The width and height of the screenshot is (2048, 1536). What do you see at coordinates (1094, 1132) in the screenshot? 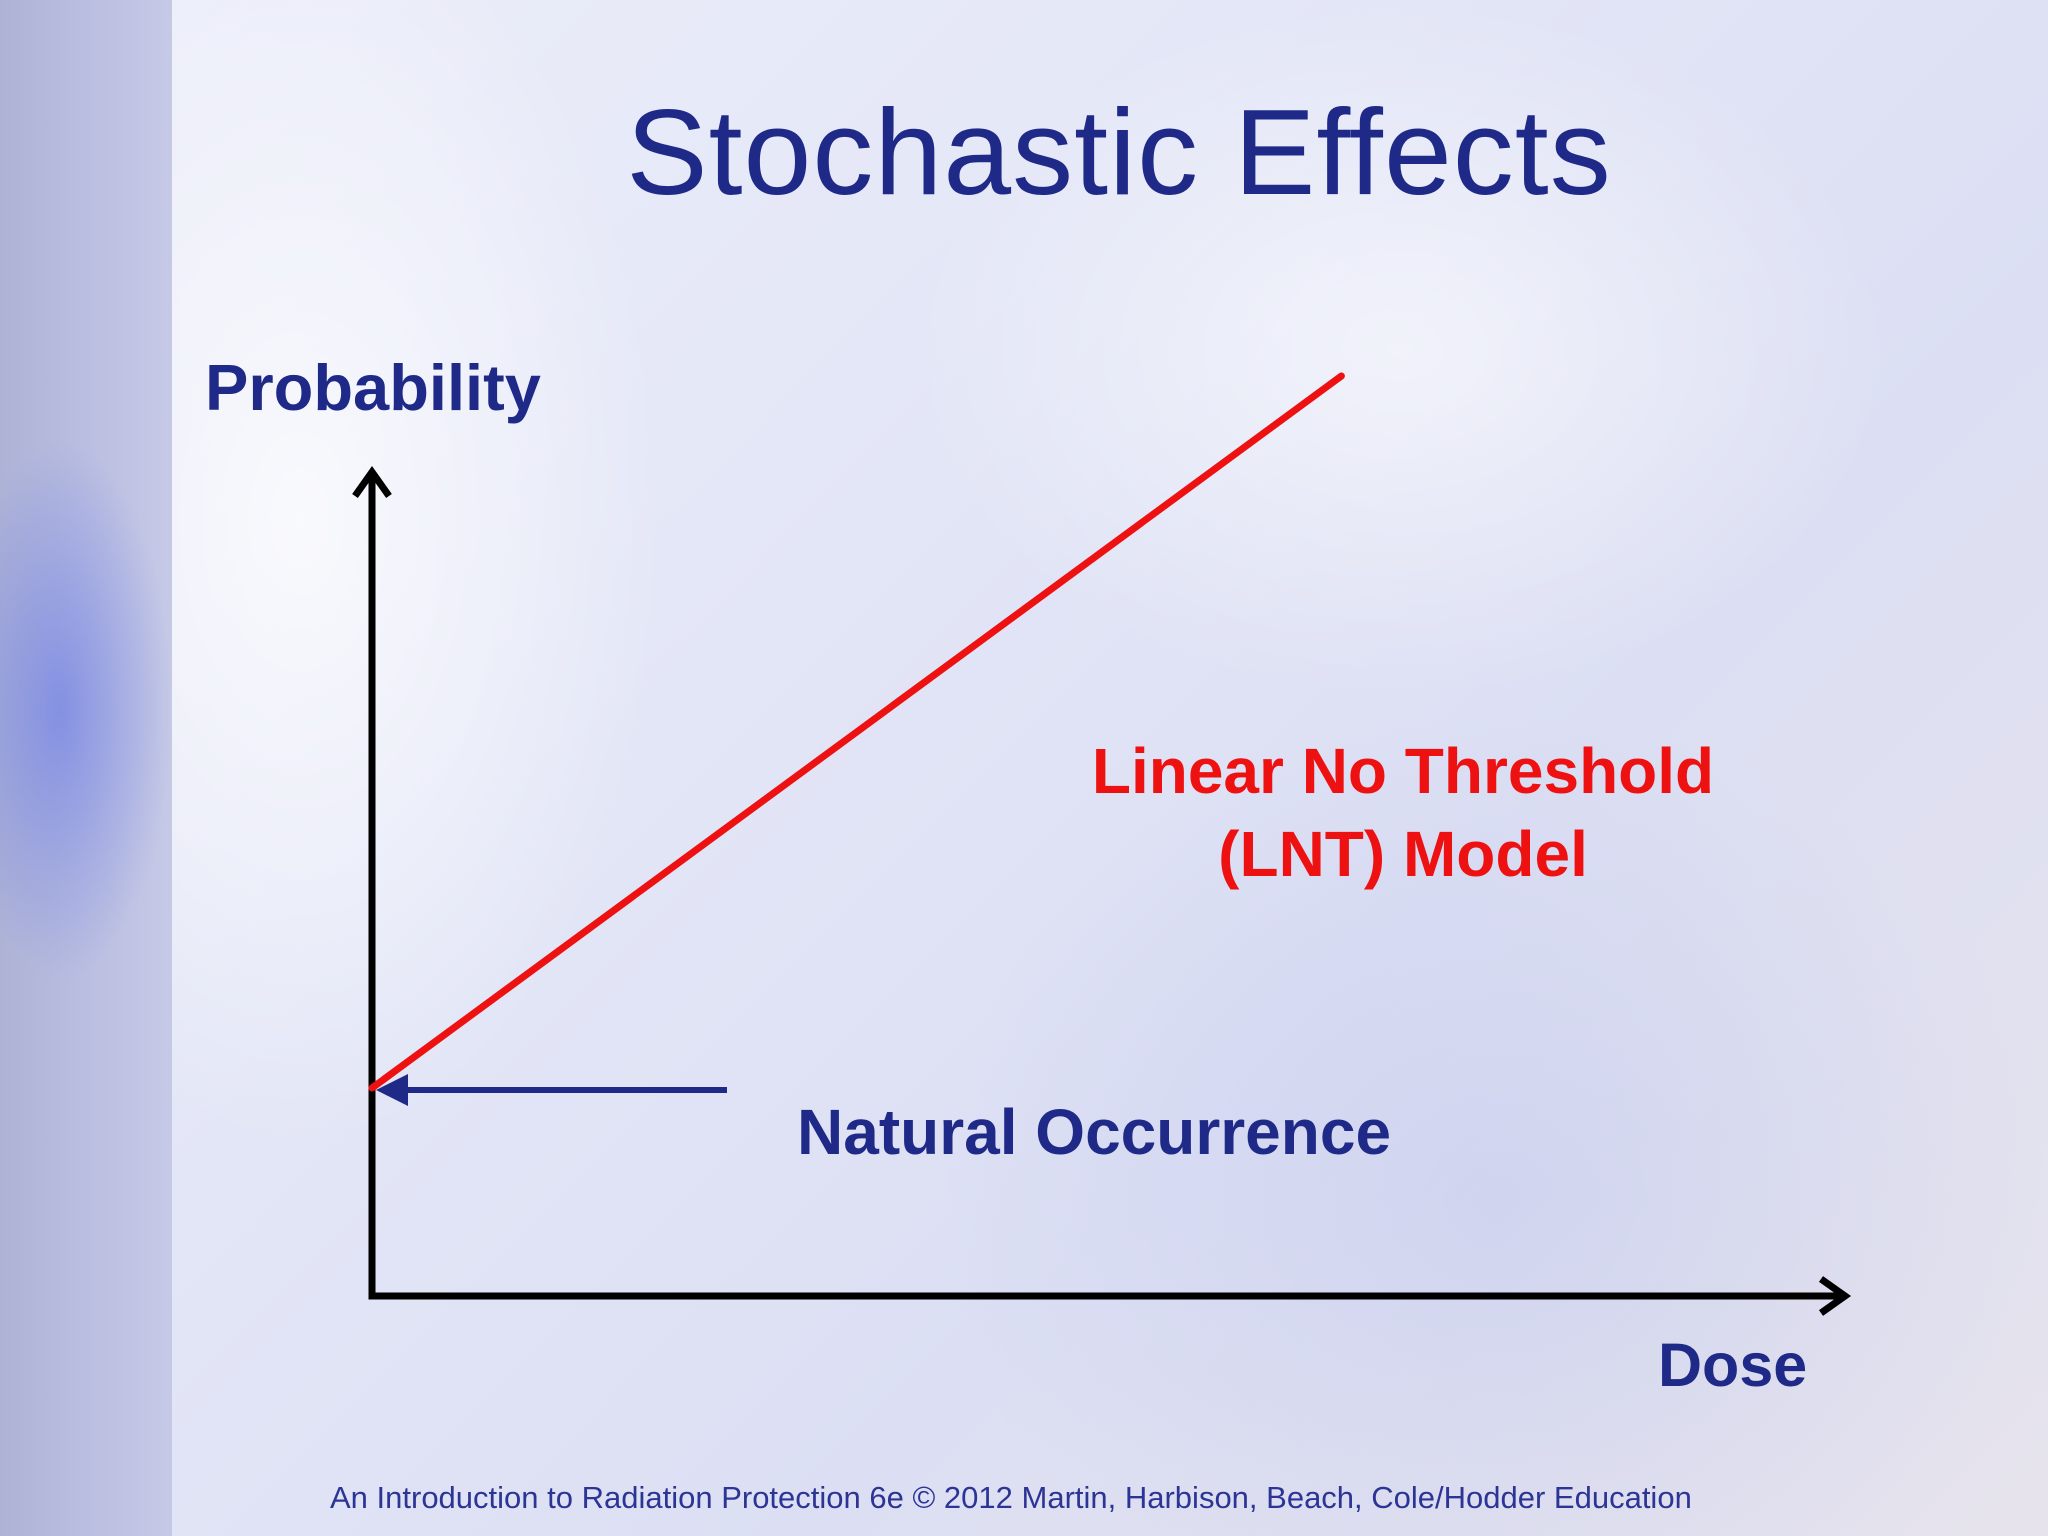
I see `natural-occurrence-label: Natural Occurrence` at bounding box center [1094, 1132].